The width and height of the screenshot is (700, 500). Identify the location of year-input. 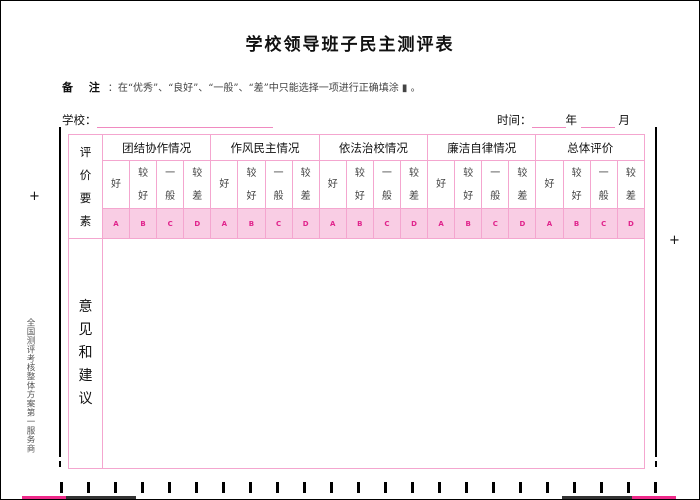
(548, 121).